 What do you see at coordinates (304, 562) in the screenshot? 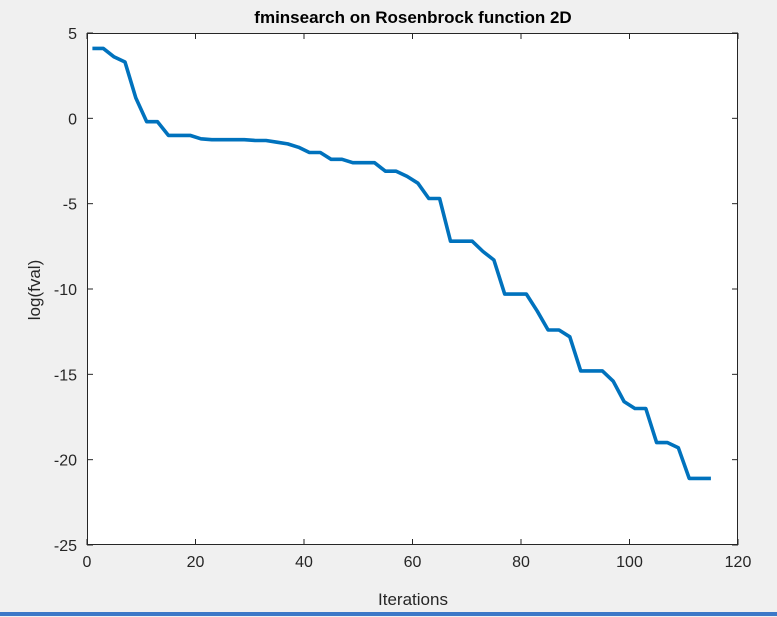
I see `x-tick-label: 40` at bounding box center [304, 562].